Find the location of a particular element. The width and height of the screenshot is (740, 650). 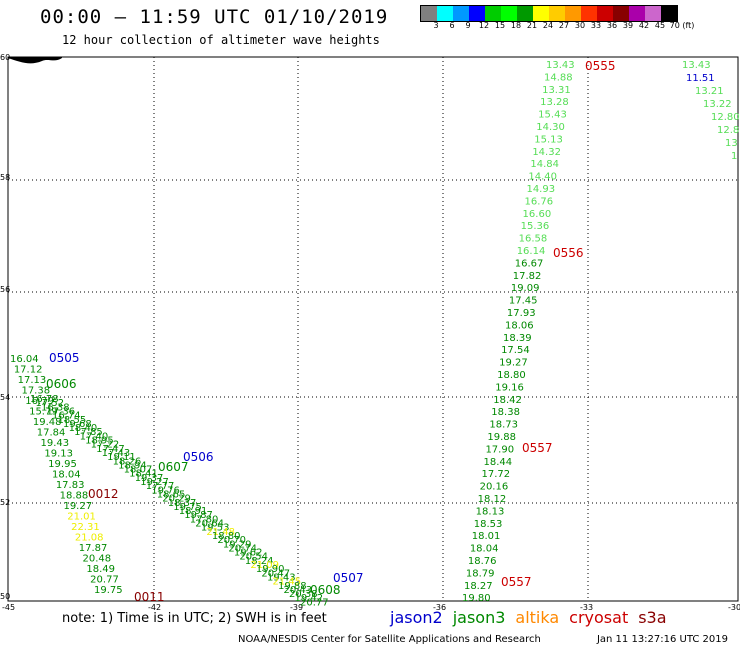

pass-label: 0012 is located at coordinates (103, 494).